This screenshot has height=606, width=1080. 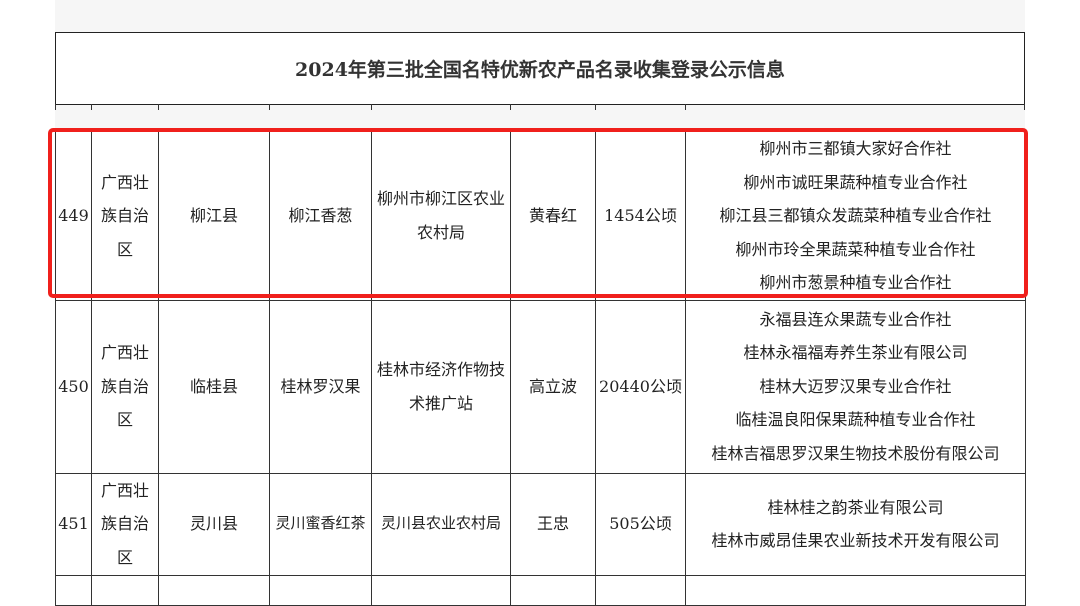 What do you see at coordinates (540, 68) in the screenshot?
I see `document-title: 2024年第三批全国名特优新农产品名录收集登录公示信息` at bounding box center [540, 68].